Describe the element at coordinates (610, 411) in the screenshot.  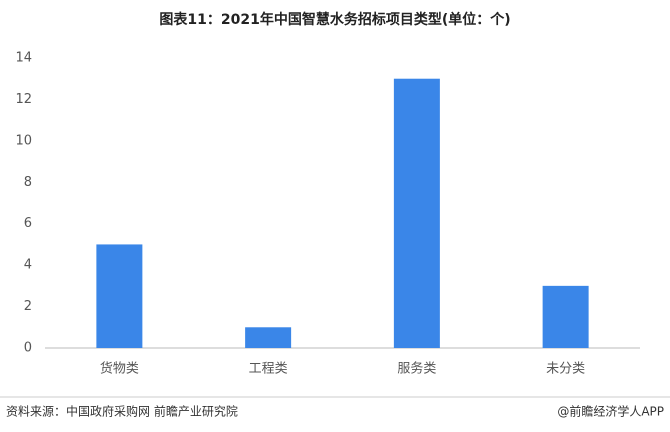
I see `credit: @前瞻经济学人APP` at that location.